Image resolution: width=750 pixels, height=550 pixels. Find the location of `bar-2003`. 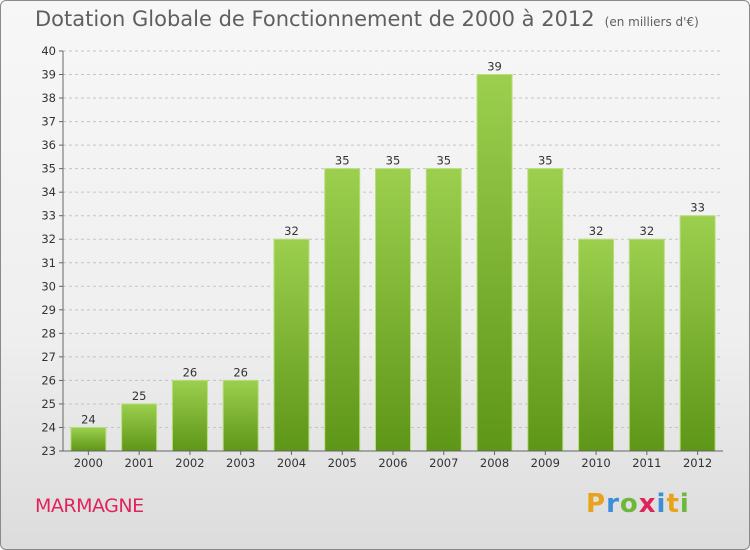

bar-2003 is located at coordinates (240, 415).